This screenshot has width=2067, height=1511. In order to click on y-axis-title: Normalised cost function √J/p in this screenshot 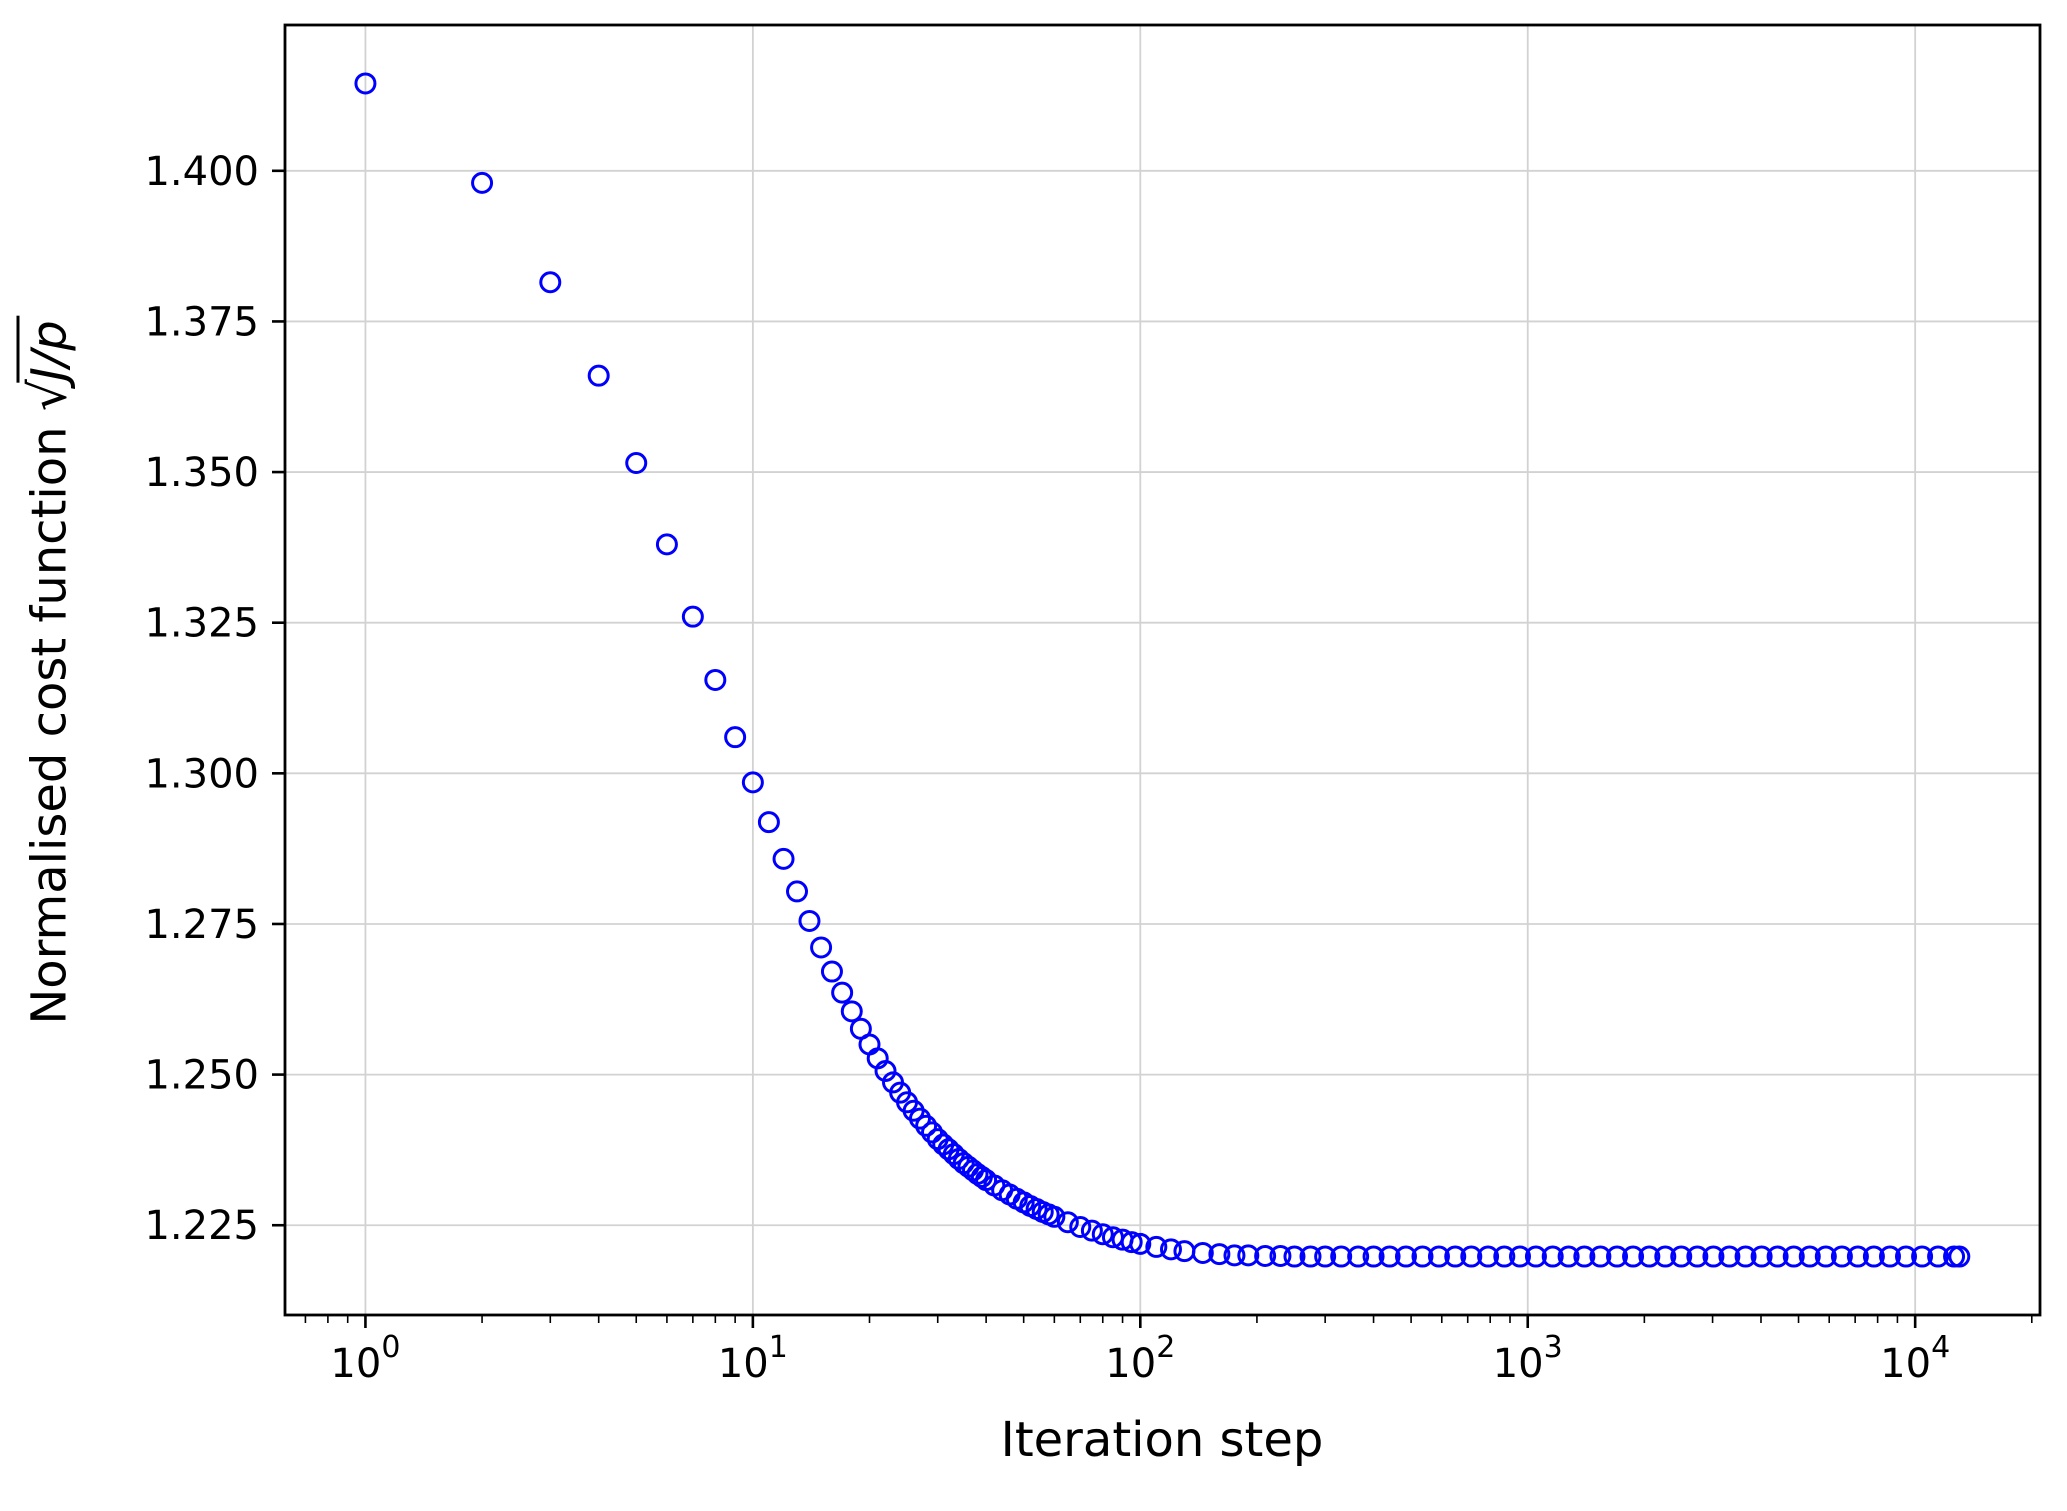, I will do `click(47, 670)`.